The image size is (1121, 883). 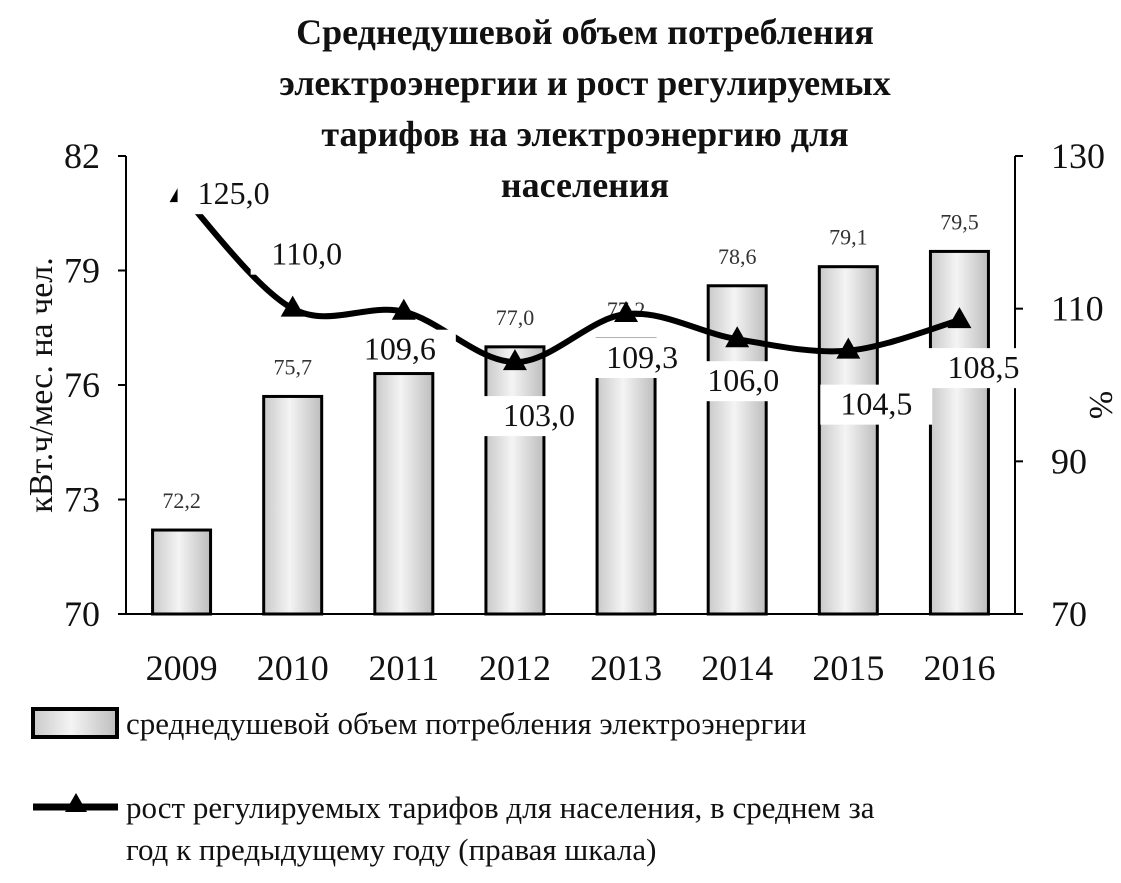 What do you see at coordinates (76, 802) in the screenshot?
I see `legend-line-marker` at bounding box center [76, 802].